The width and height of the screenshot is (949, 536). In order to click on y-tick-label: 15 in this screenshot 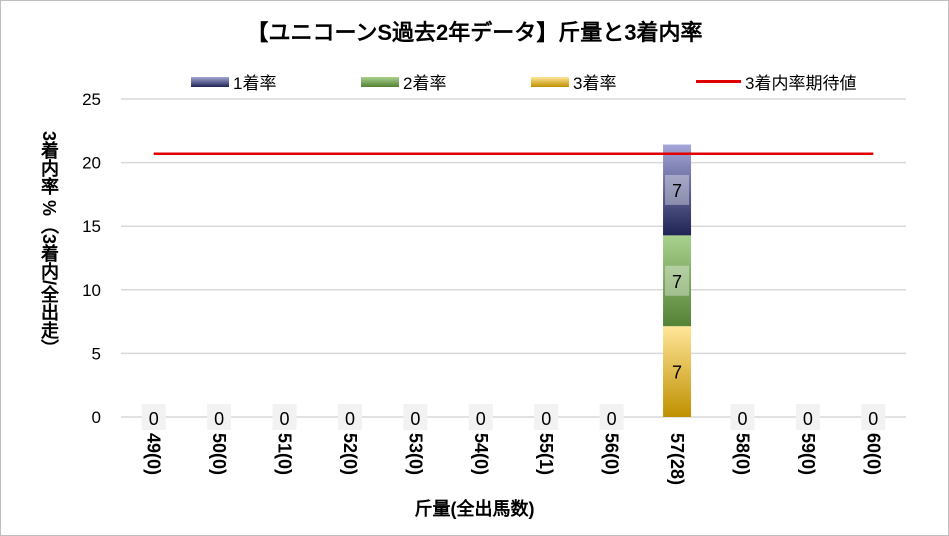, I will do `click(91, 226)`.